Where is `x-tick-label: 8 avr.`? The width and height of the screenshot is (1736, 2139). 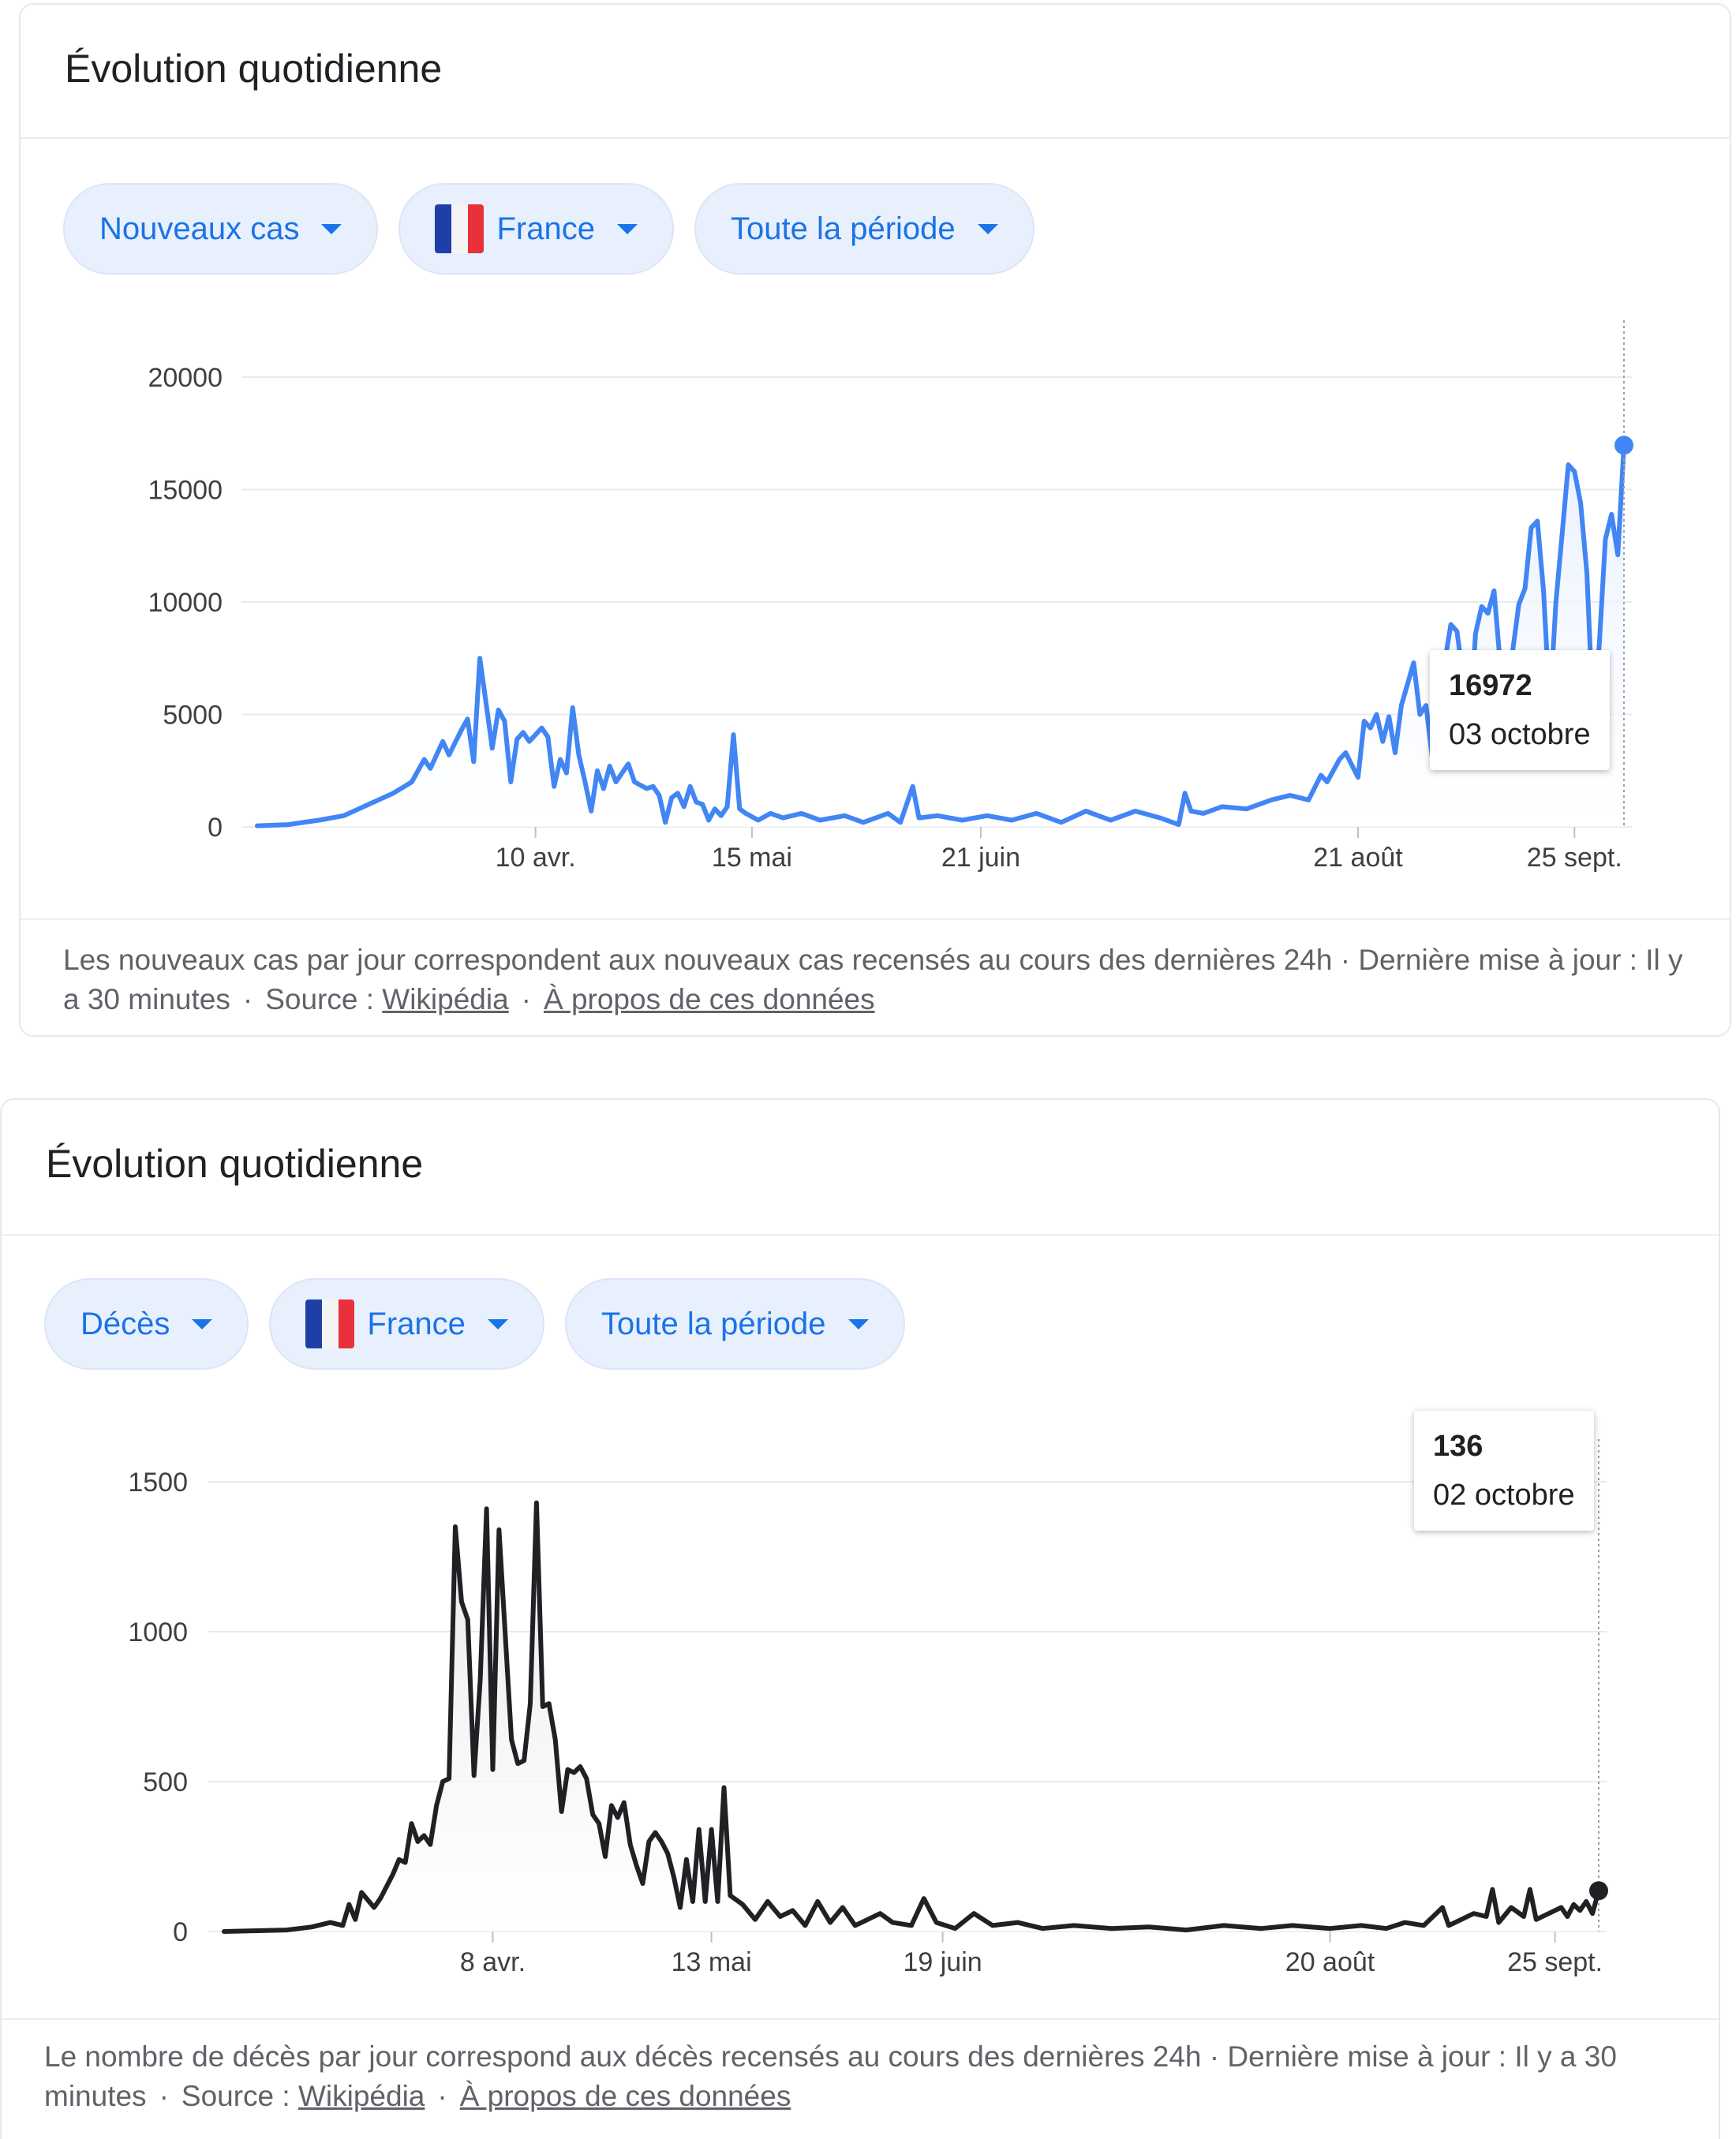
x-tick-label: 8 avr. is located at coordinates (493, 1962).